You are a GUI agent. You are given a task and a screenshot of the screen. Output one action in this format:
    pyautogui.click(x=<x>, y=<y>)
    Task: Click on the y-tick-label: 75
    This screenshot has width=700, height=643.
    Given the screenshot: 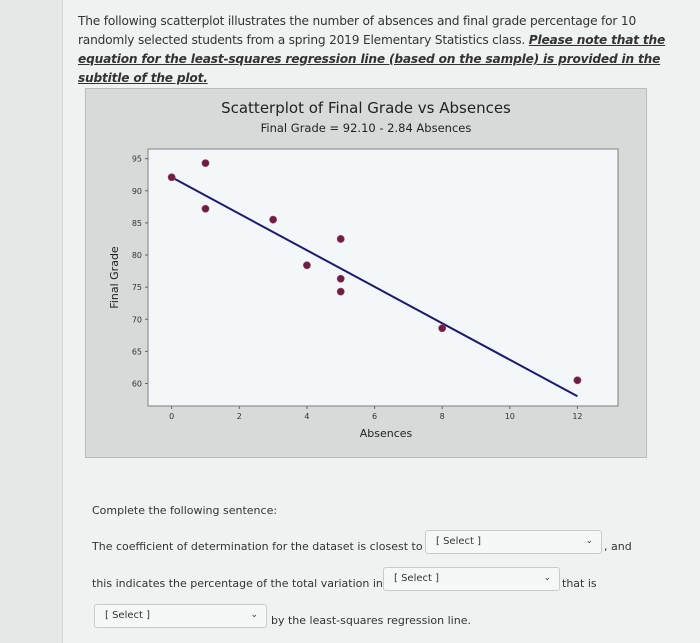 What is the action you would take?
    pyautogui.click(x=137, y=287)
    